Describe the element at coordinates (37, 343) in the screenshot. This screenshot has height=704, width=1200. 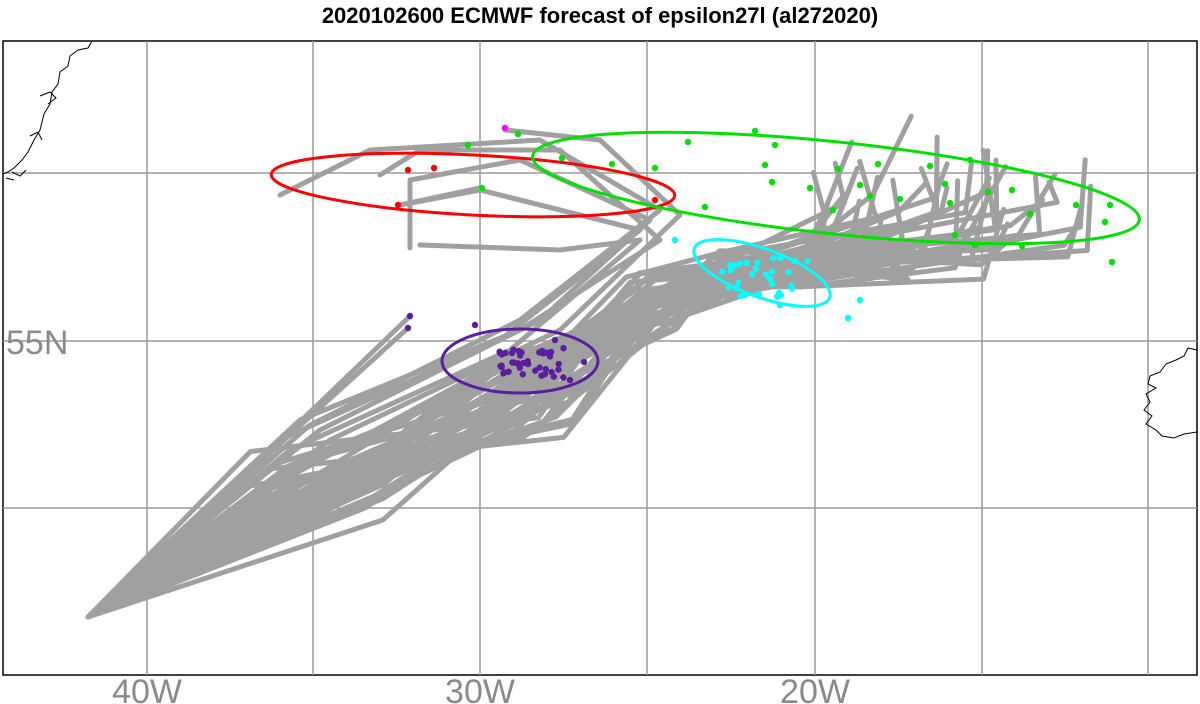
I see `lat-label-55n: 55N` at that location.